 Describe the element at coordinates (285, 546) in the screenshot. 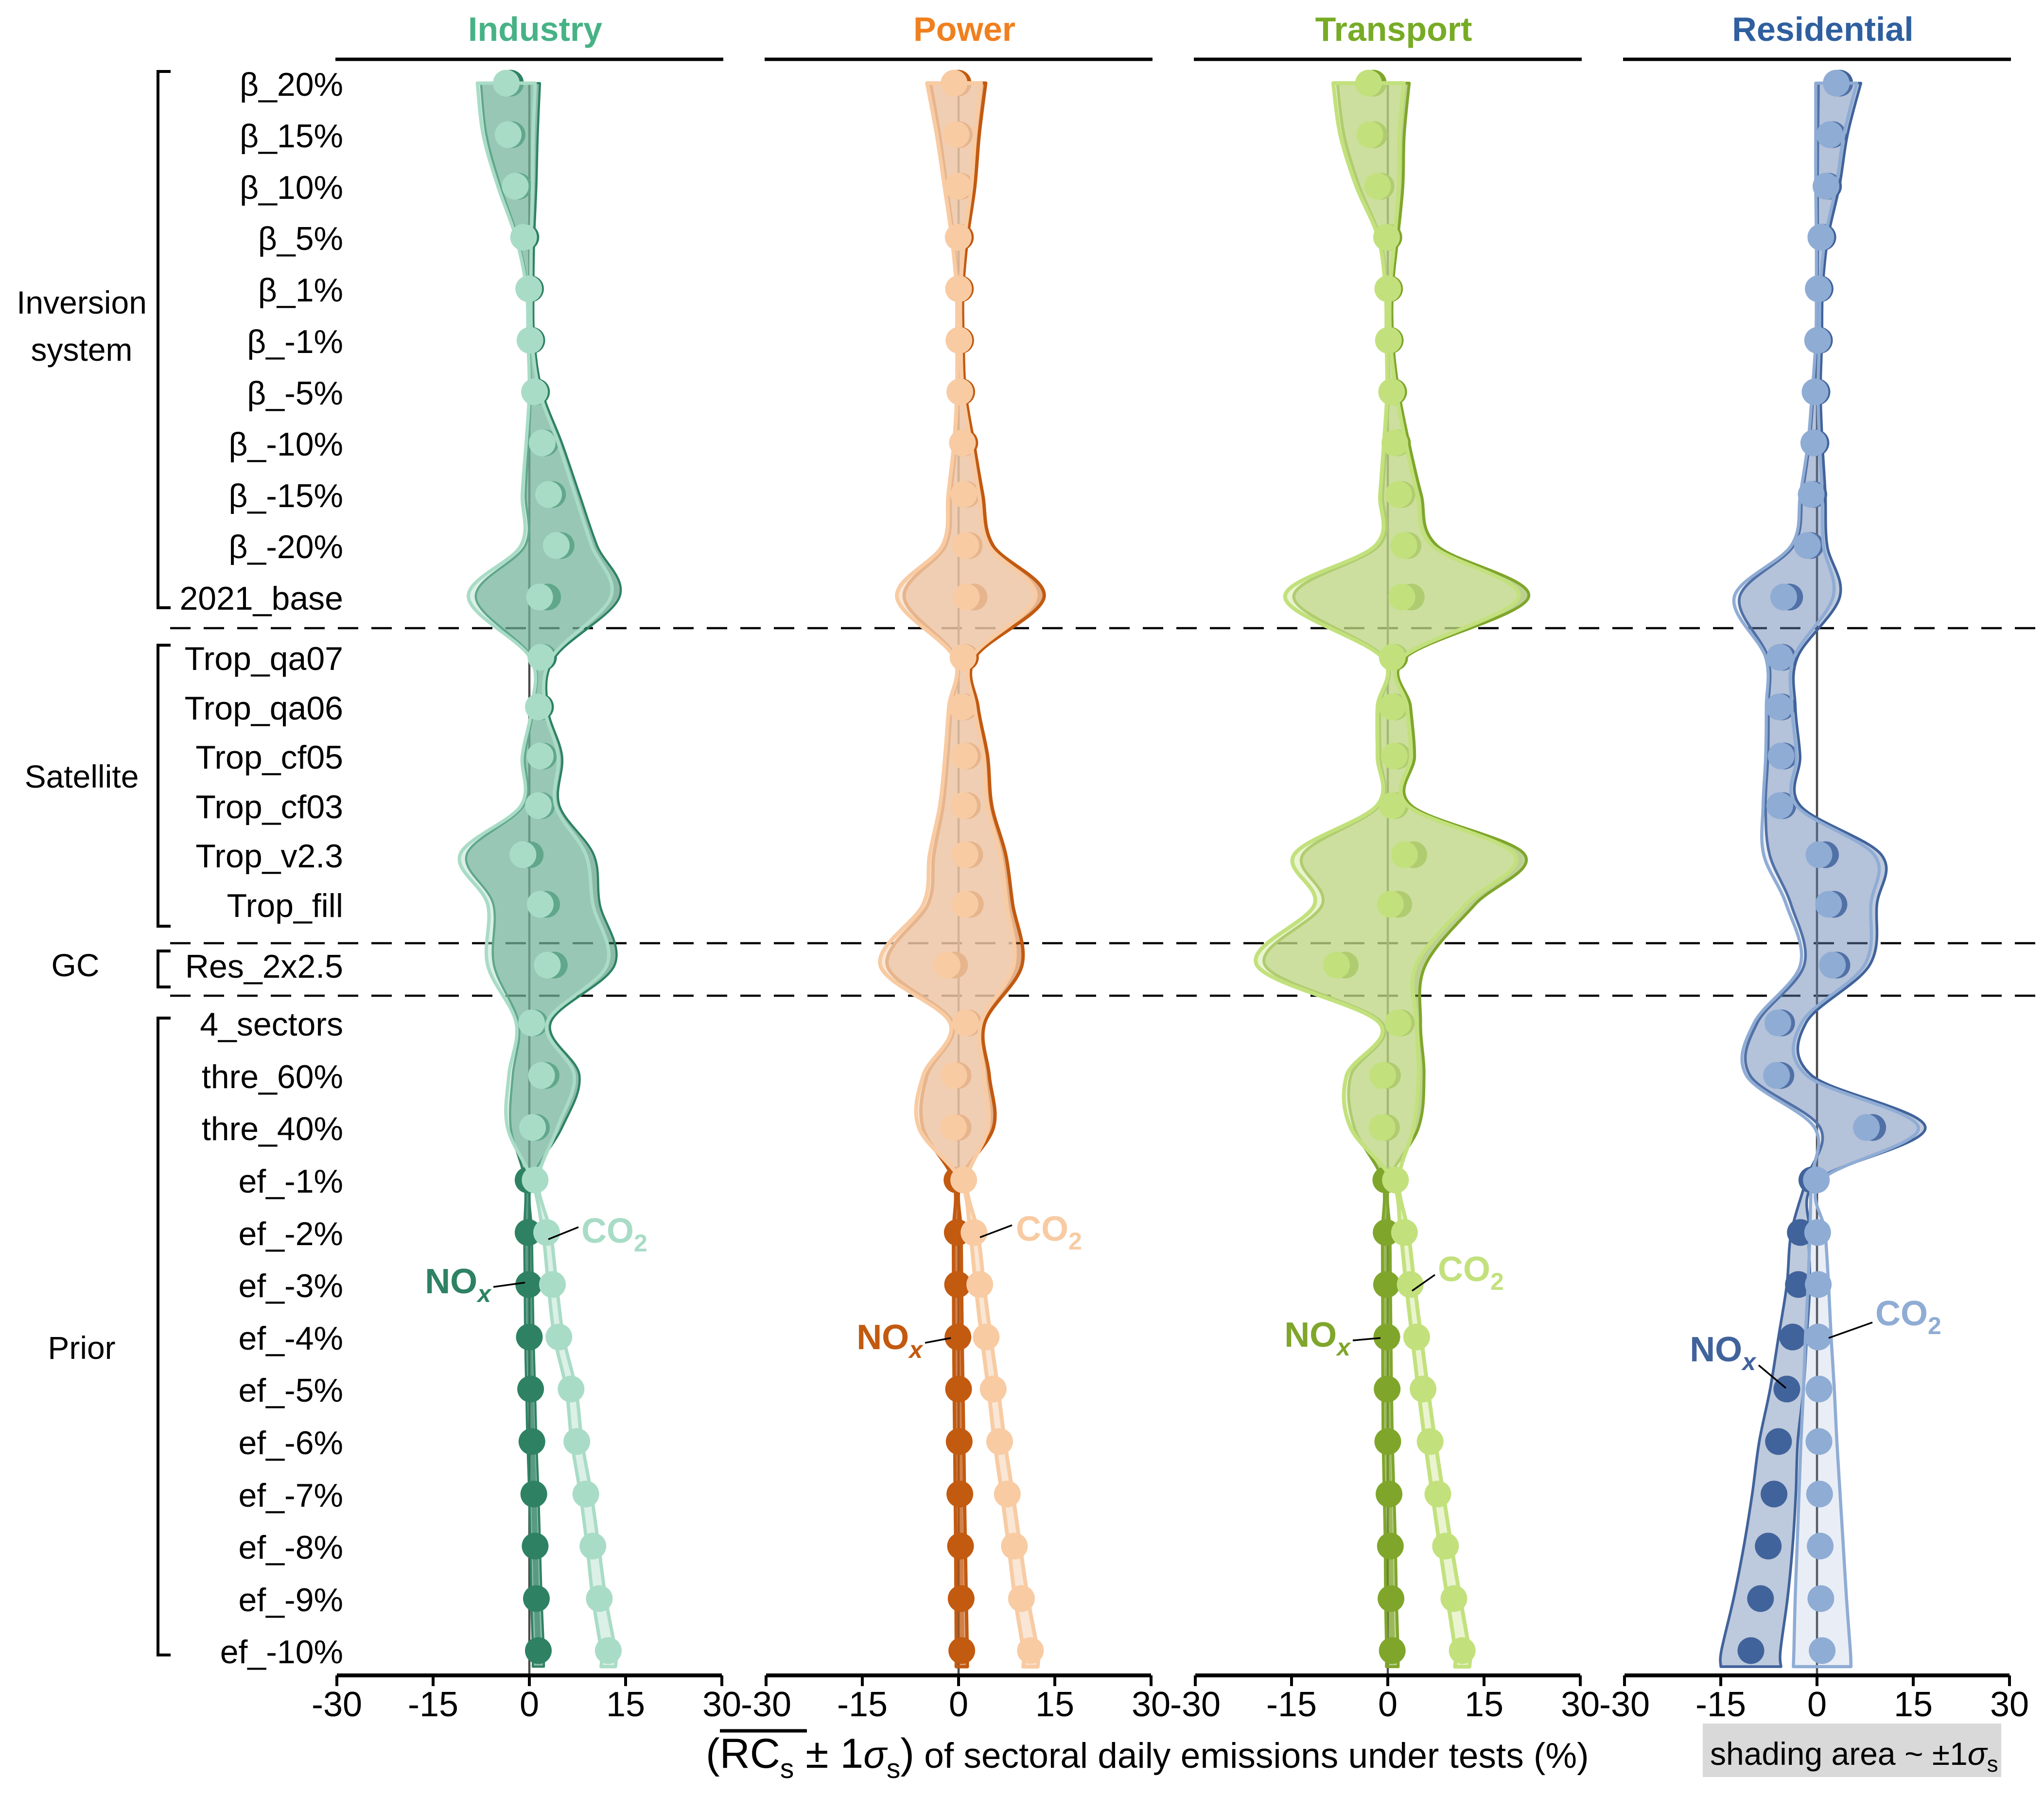

I see `svg-text: β_-20%` at that location.